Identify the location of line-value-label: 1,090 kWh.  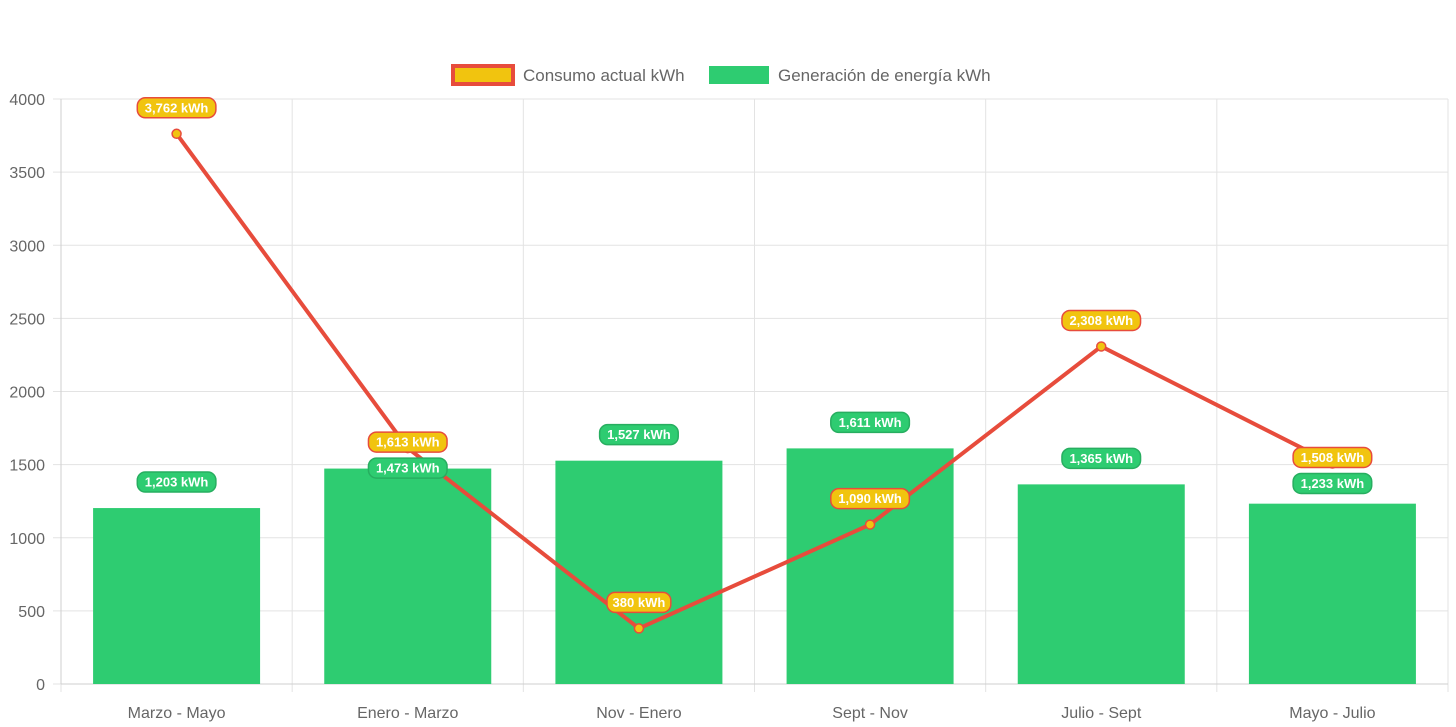
(870, 498).